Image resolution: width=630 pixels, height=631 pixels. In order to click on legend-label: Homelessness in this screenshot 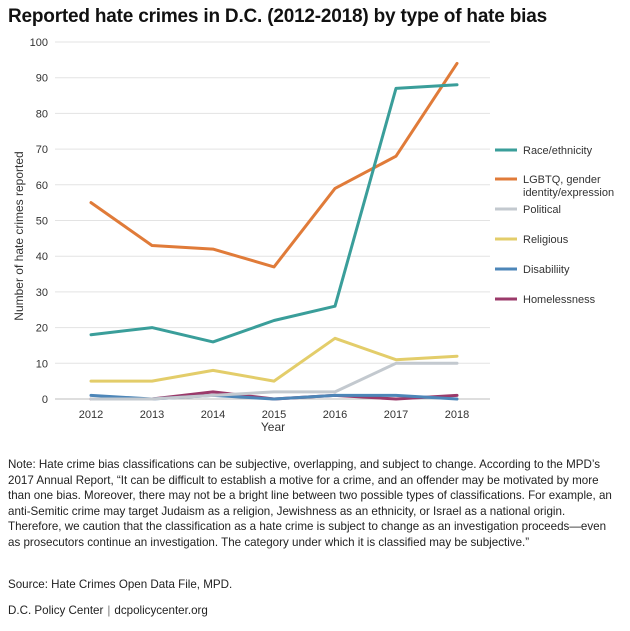, I will do `click(559, 300)`.